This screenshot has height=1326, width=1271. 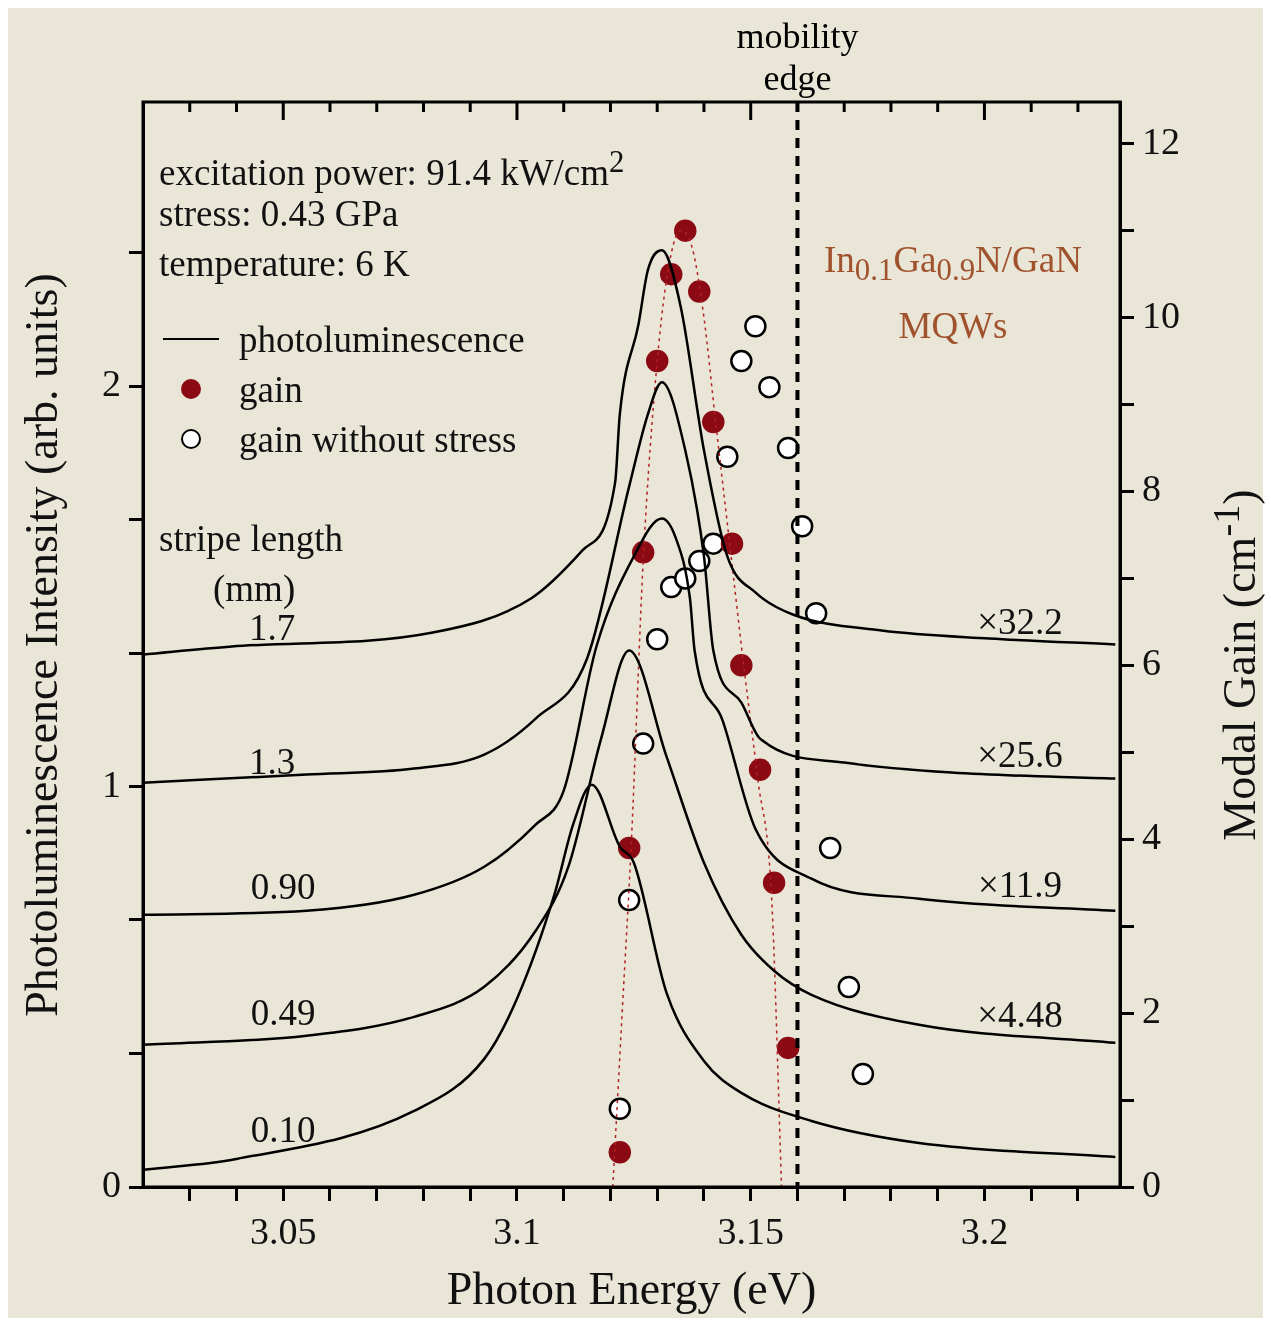 I want to click on y-tick-label: 2, so click(x=111, y=383).